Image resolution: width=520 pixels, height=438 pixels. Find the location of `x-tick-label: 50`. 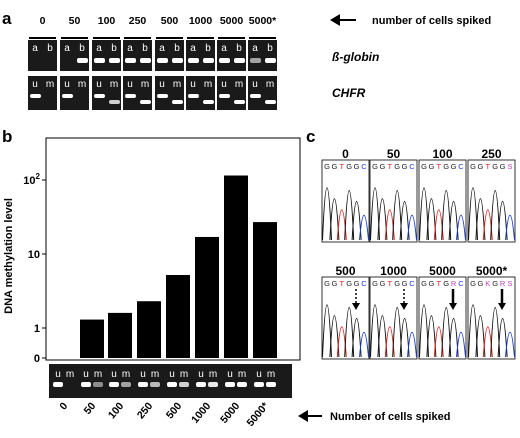

x-tick-label: 50 is located at coordinates (90, 408).